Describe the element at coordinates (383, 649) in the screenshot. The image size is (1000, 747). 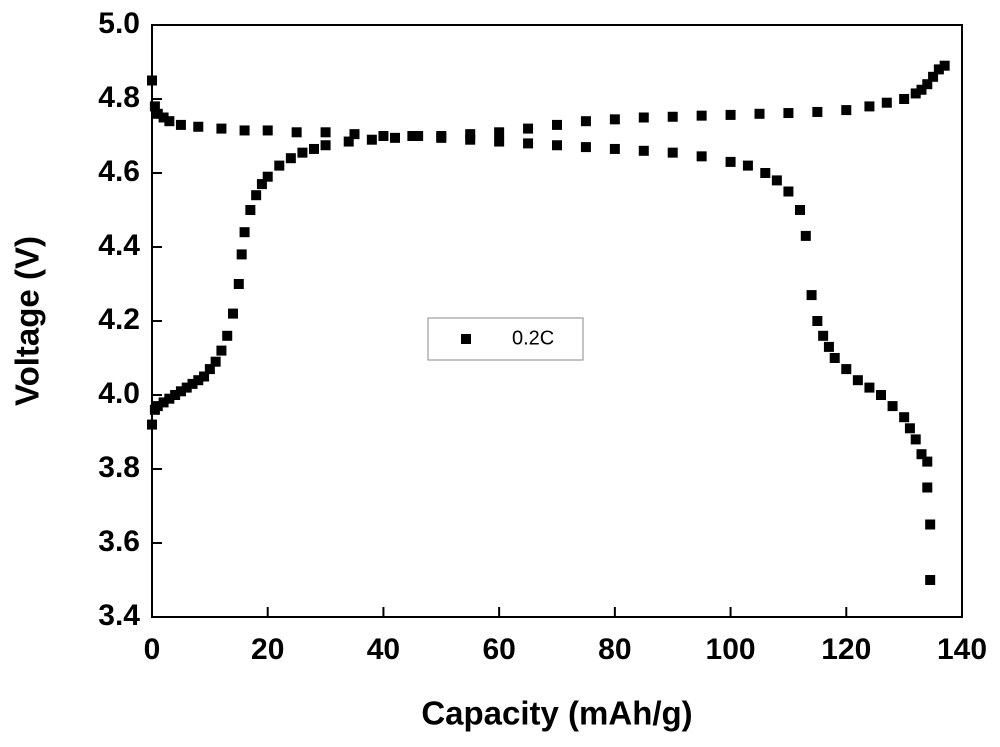
I see `x-tick-label: 40` at that location.